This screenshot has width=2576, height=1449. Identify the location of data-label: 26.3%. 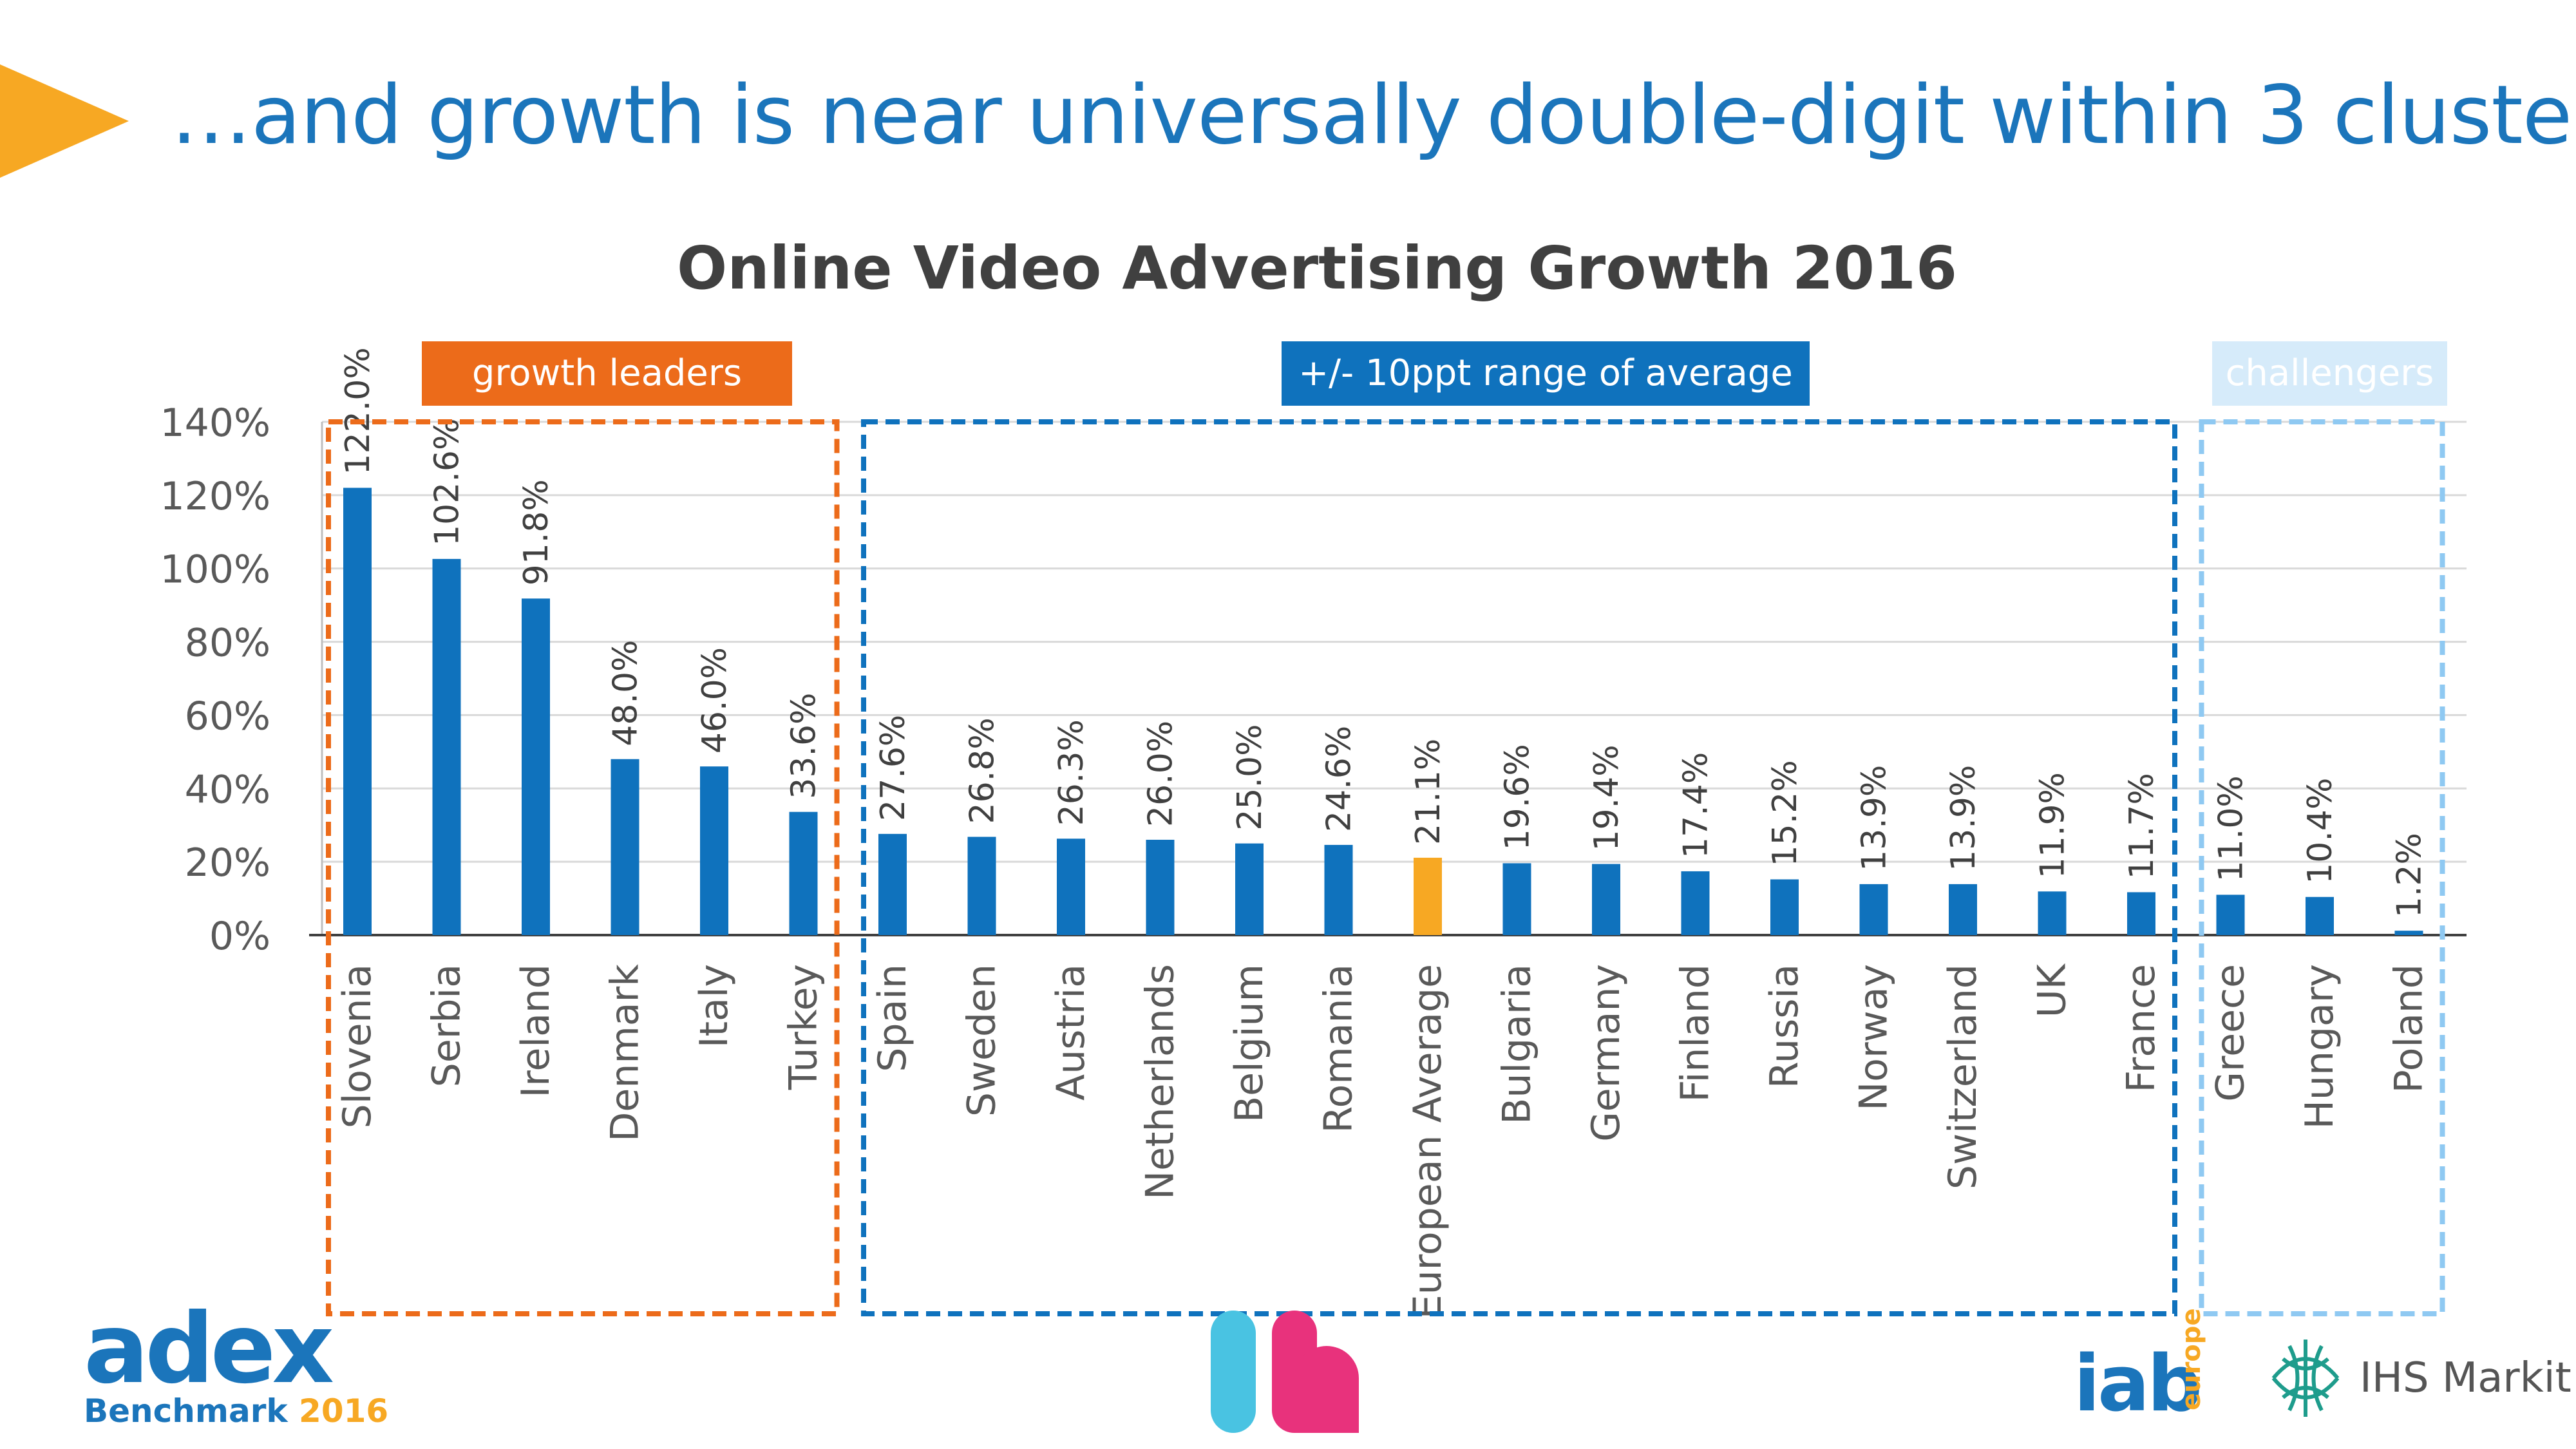
(1071, 773).